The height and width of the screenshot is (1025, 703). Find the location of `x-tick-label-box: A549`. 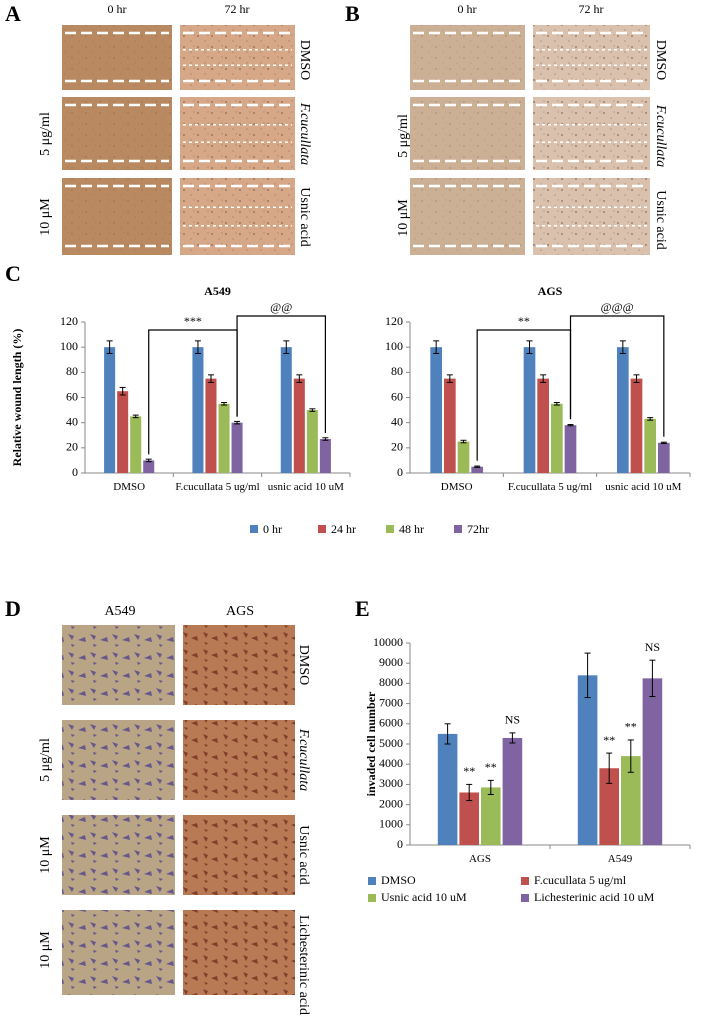

x-tick-label-box: A549 is located at coordinates (620, 859).